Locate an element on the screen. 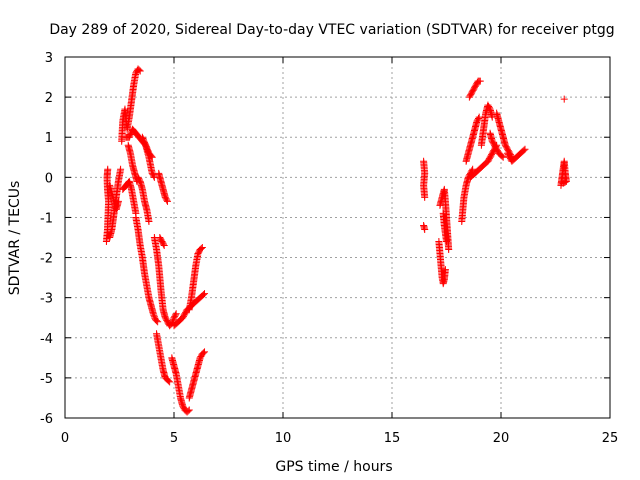 This screenshot has height=480, width=640. y-tick-label: -1 is located at coordinates (46, 218).